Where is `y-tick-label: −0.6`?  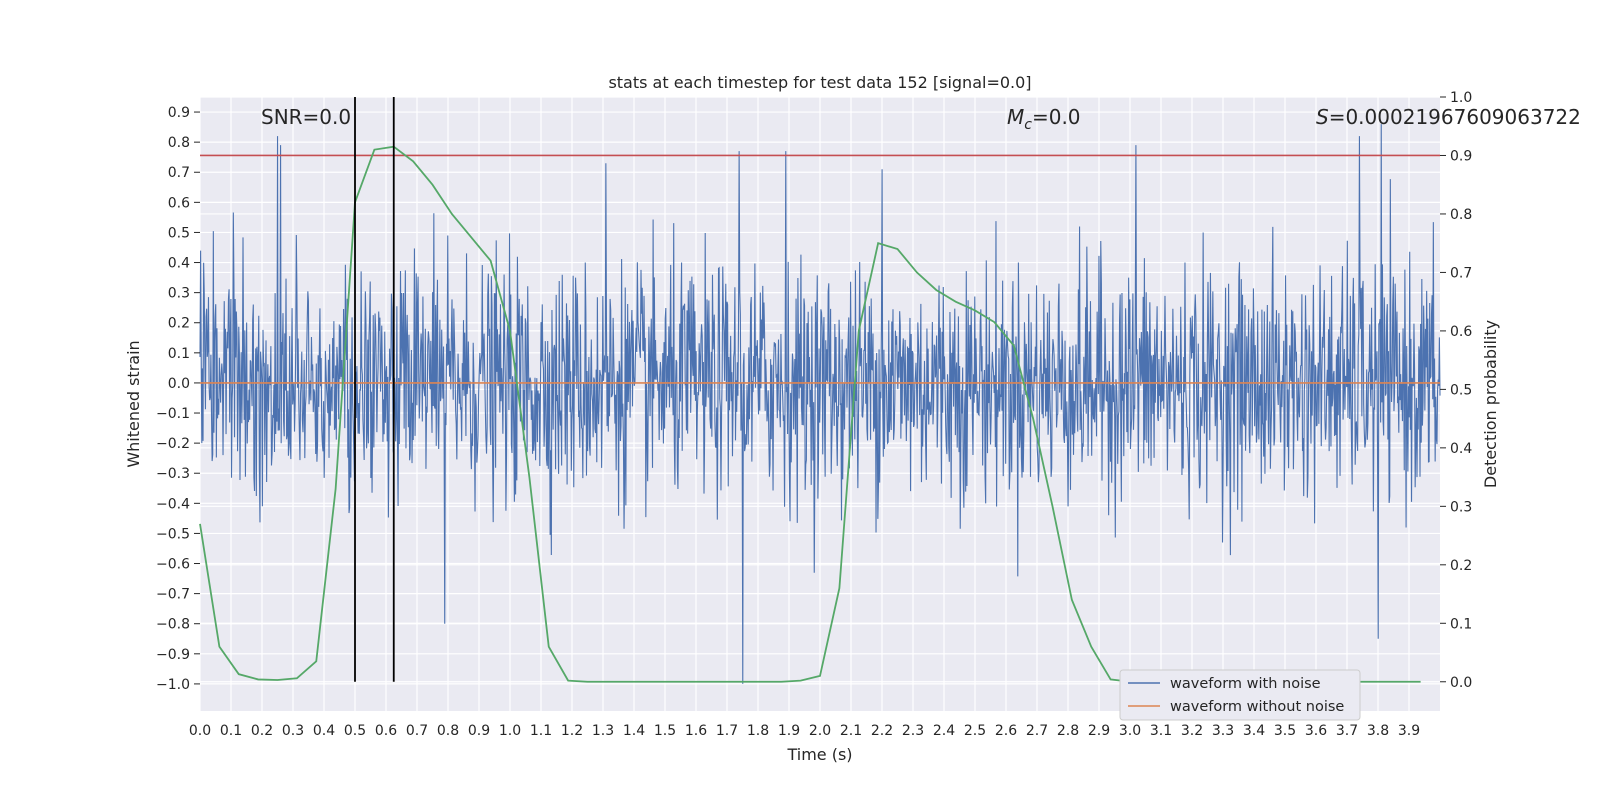
y-tick-label: −0.6 is located at coordinates (173, 565).